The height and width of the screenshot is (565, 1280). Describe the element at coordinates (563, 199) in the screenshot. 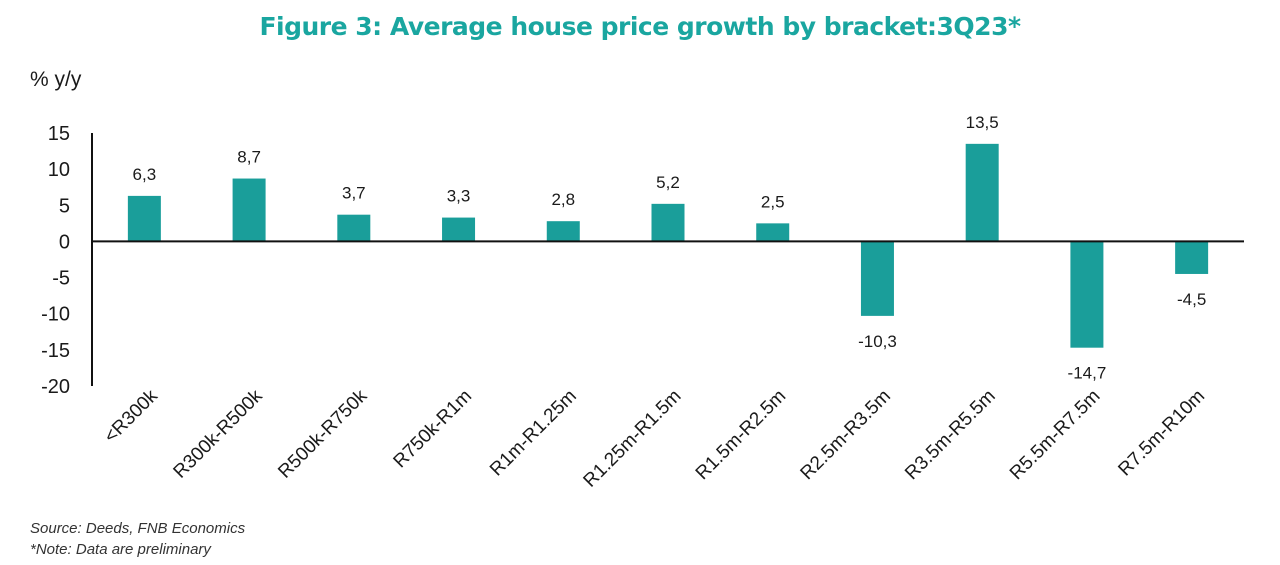

I see `data-label: 2,8` at that location.